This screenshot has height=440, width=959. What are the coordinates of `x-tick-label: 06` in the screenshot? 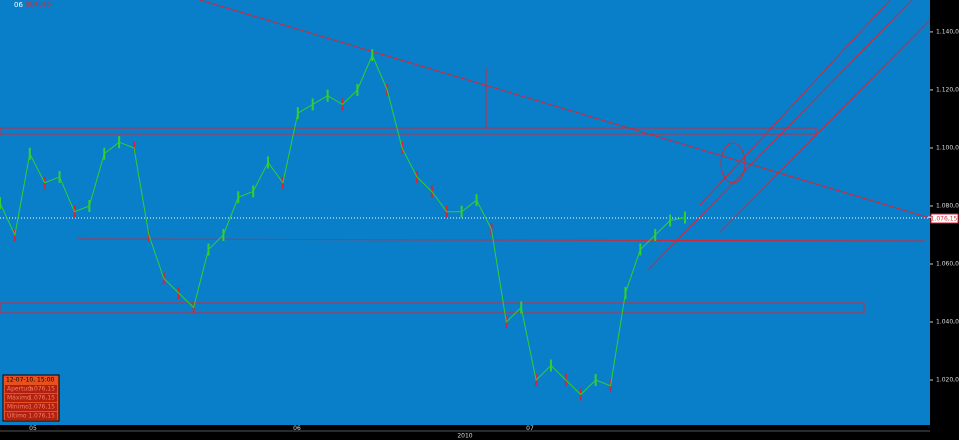 It's located at (297, 428).